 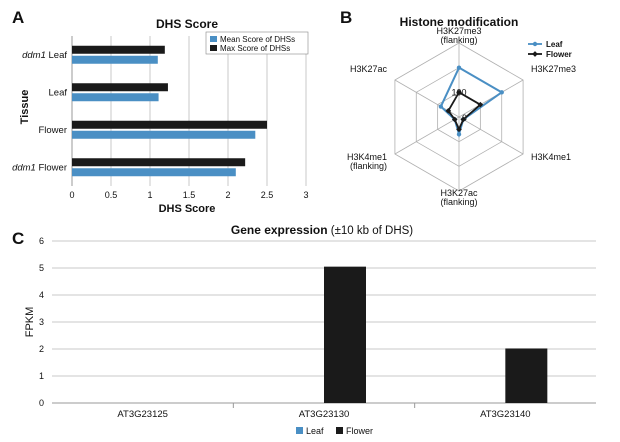 I want to click on radar-axis-label: H3K4me1 (flanking), so click(x=367, y=161).